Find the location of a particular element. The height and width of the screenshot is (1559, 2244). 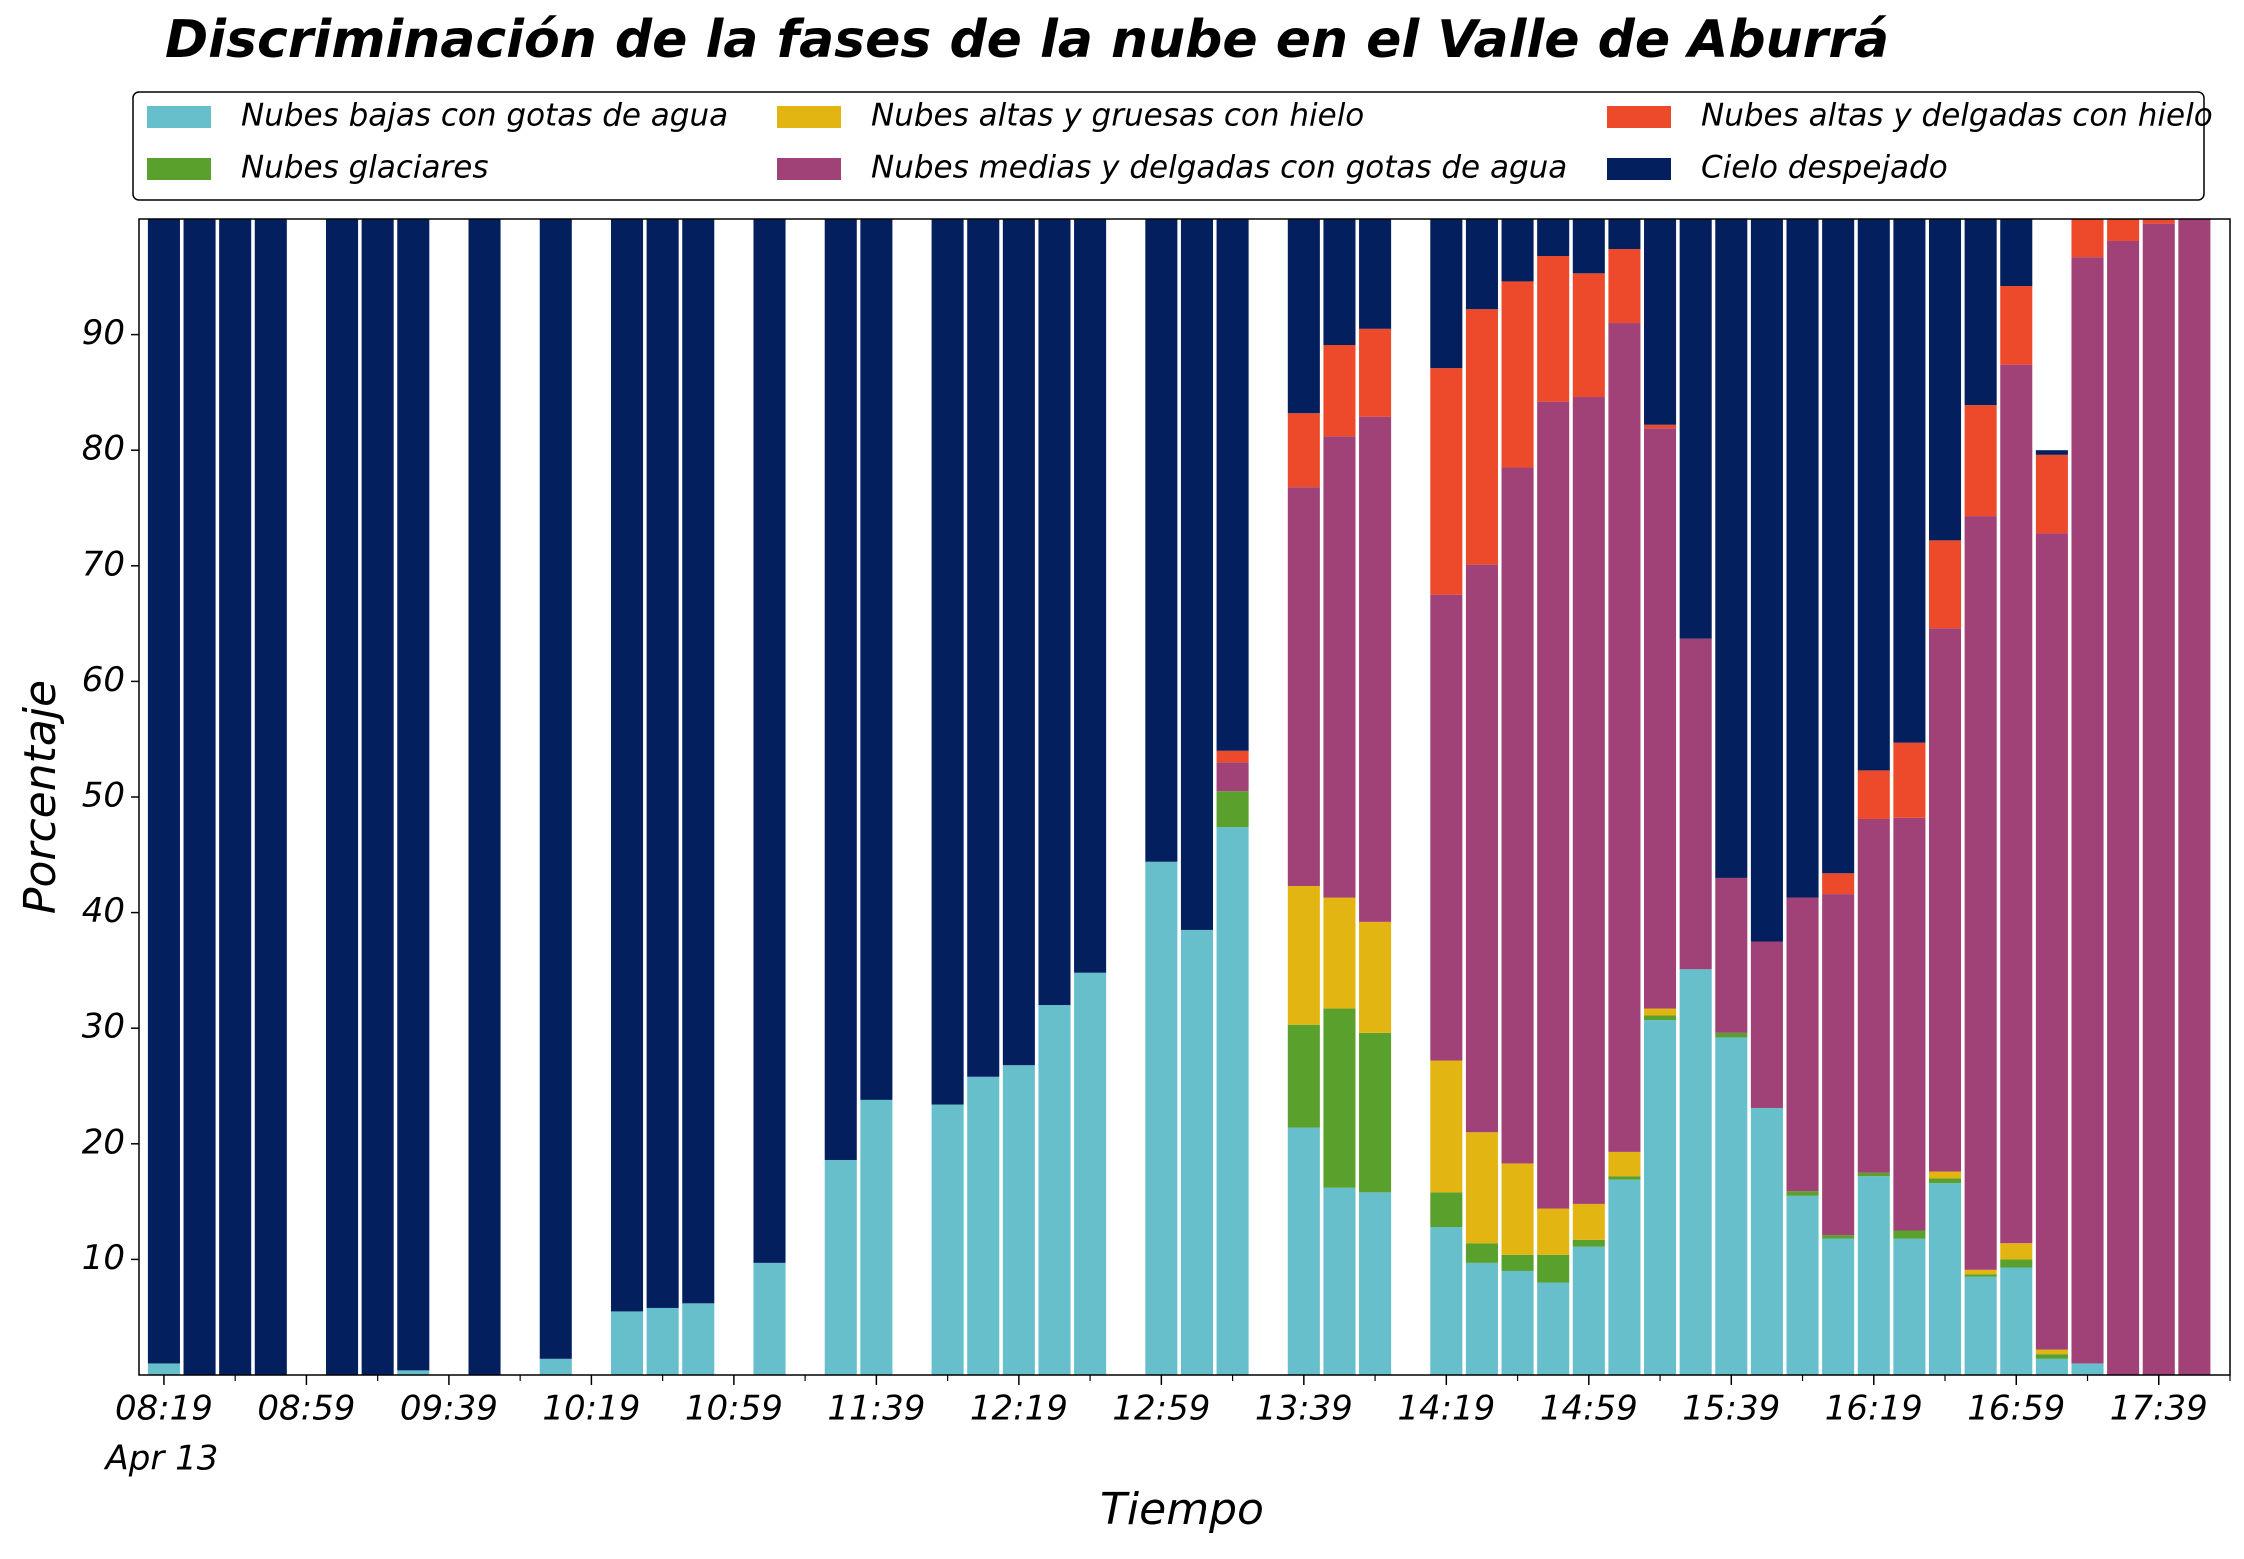

x-tick-label: 10:19 is located at coordinates (591, 1409).